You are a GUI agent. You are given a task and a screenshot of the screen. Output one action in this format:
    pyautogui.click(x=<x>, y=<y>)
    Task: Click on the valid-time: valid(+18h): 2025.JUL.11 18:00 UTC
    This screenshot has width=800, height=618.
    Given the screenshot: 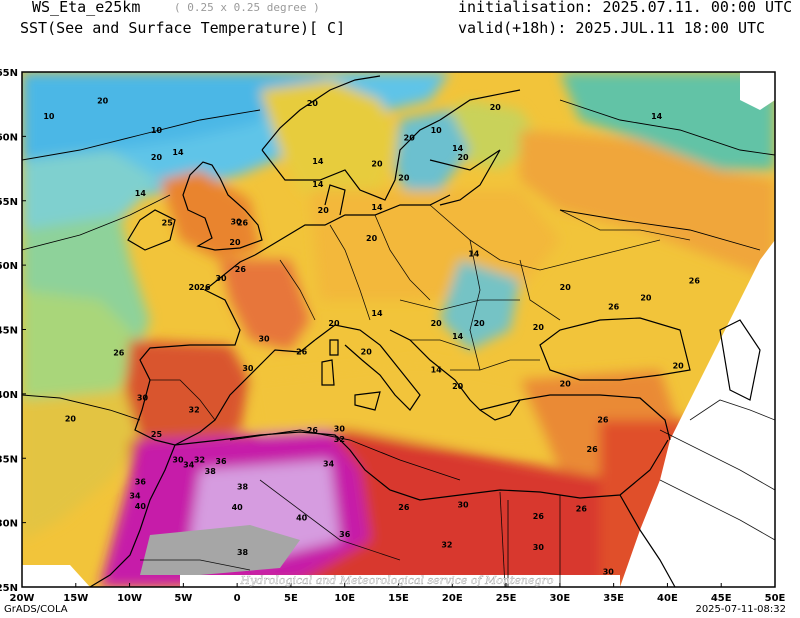 What is the action you would take?
    pyautogui.click(x=612, y=28)
    